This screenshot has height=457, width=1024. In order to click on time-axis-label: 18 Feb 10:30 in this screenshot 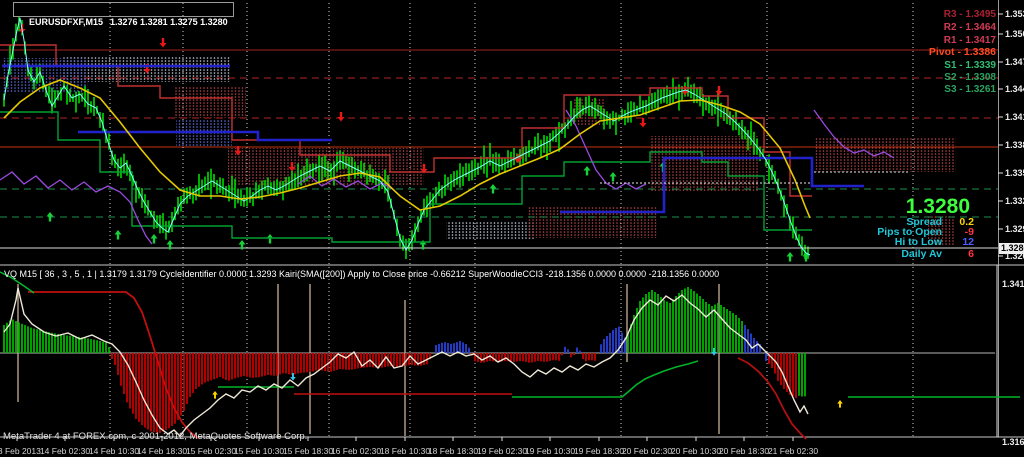, I will do `click(405, 451)`.